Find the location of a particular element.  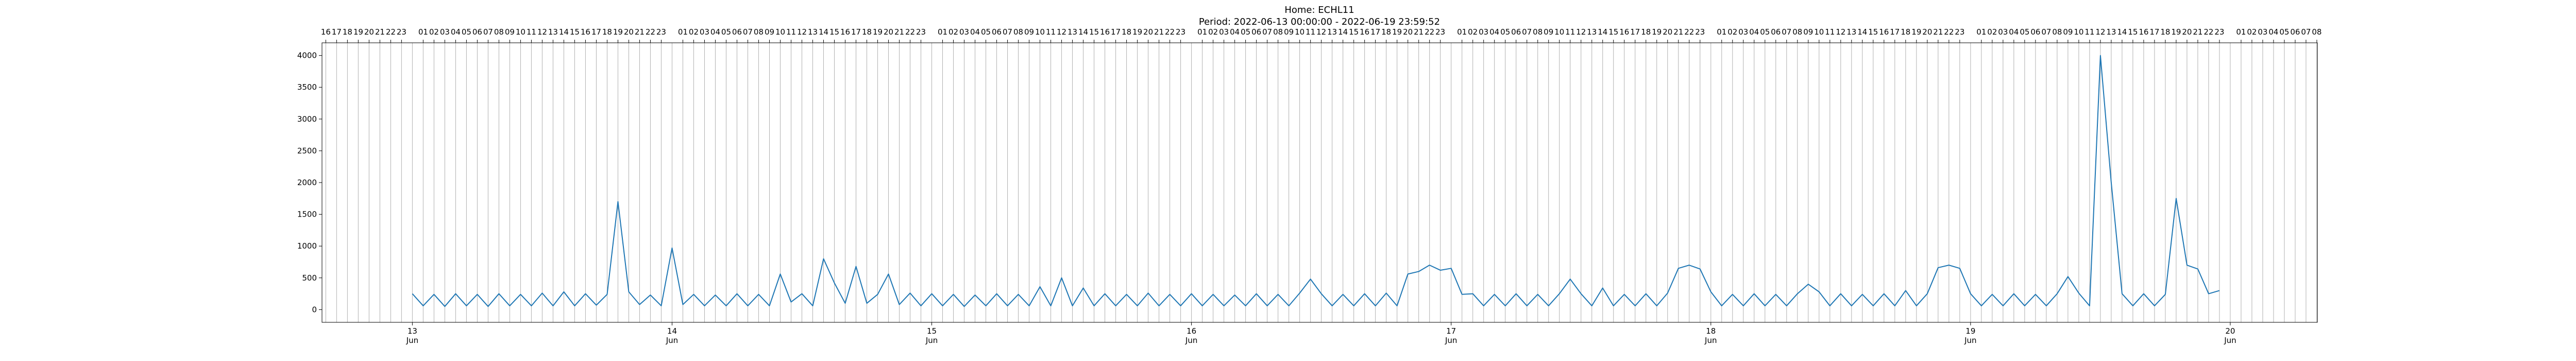

x-tick-label: 19 Jun is located at coordinates (1970, 335).